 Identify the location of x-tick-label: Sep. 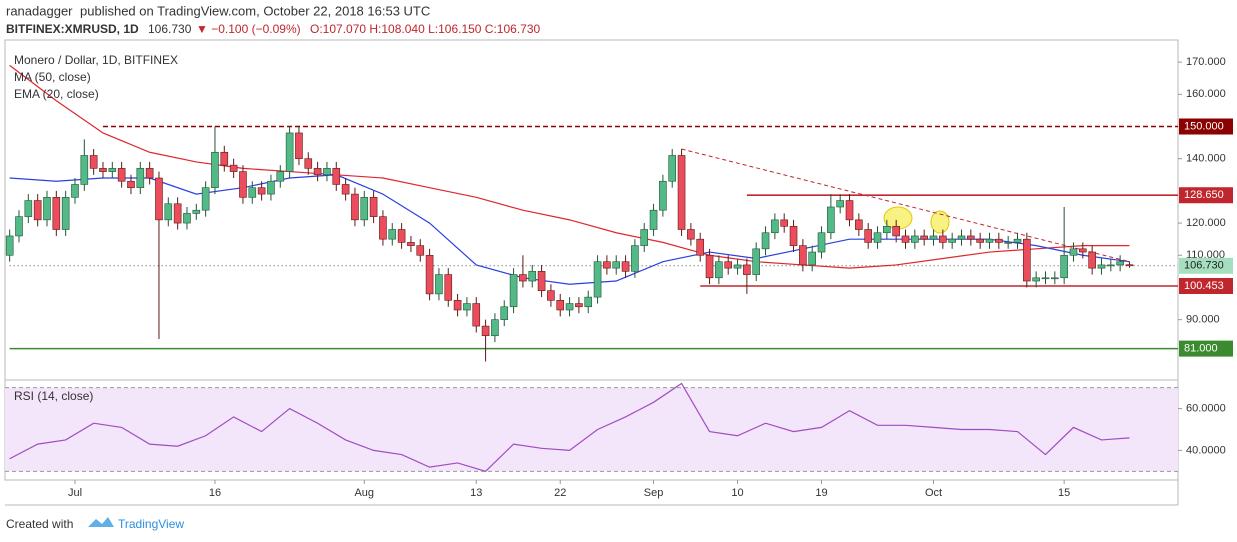
(654, 493).